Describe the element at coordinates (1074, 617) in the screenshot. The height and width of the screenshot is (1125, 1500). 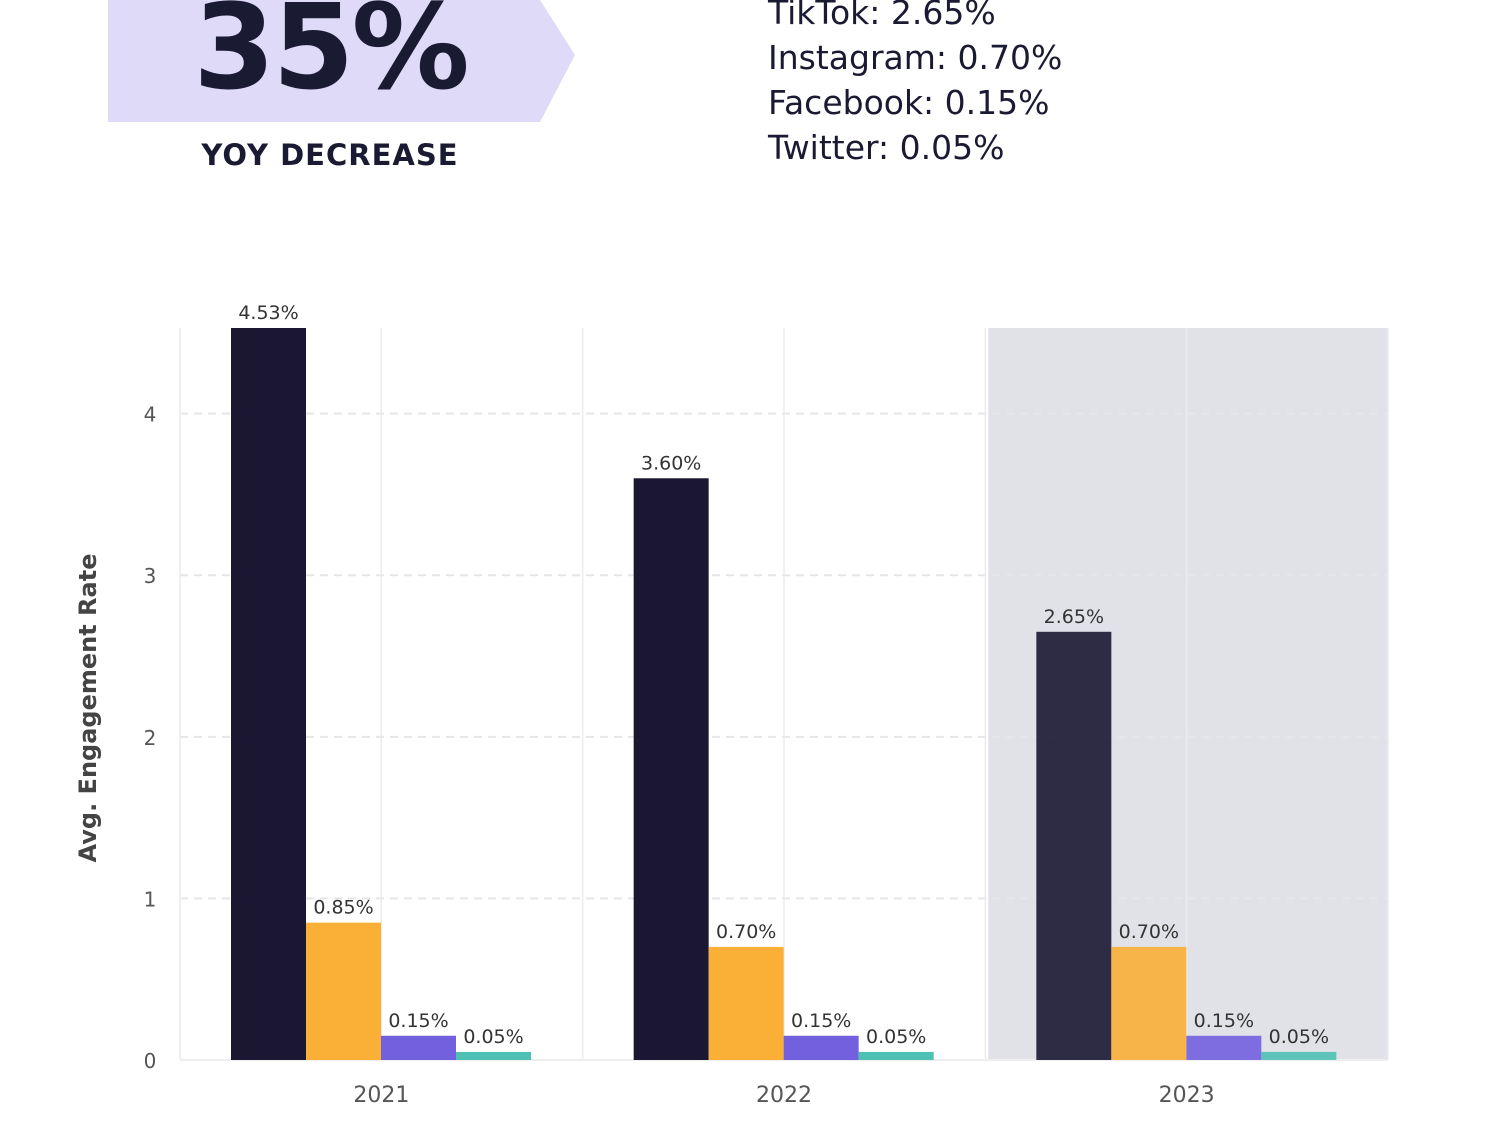
I see `data-label-2023-series-1: 2.65%` at that location.